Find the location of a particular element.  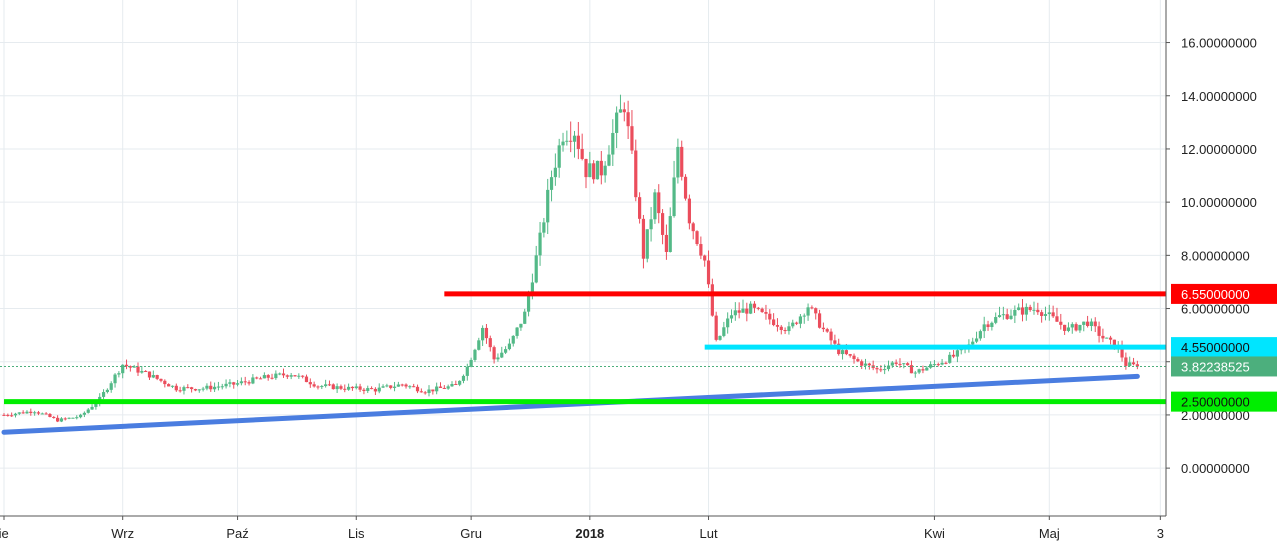

x-tick-label: Gru is located at coordinates (471, 533).